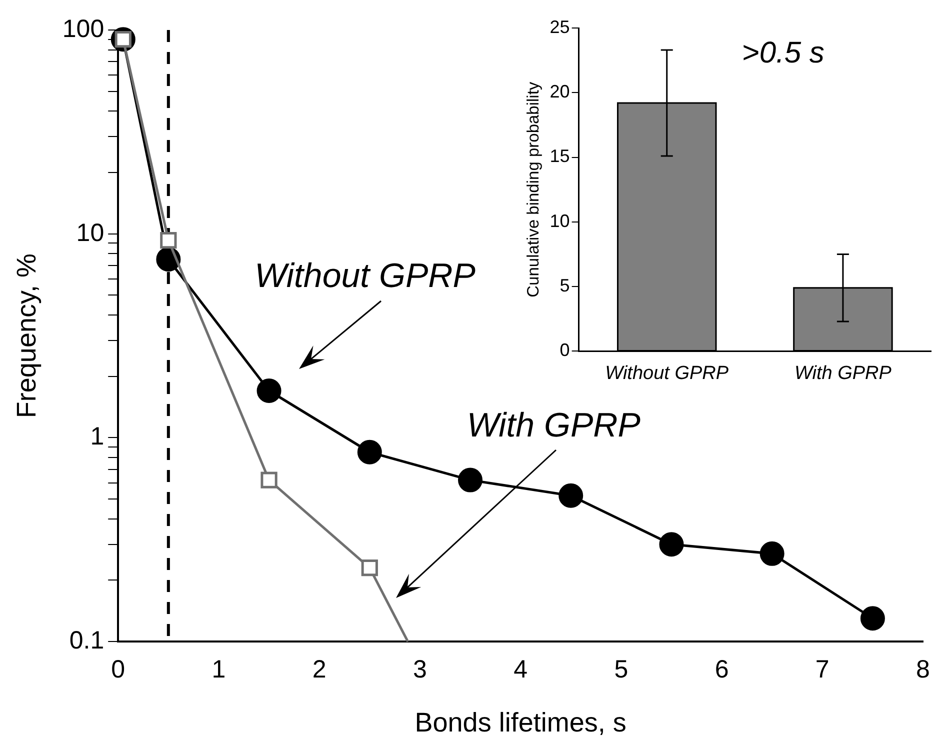  What do you see at coordinates (86, 640) in the screenshot?
I see `y-tick-label: 0.1` at bounding box center [86, 640].